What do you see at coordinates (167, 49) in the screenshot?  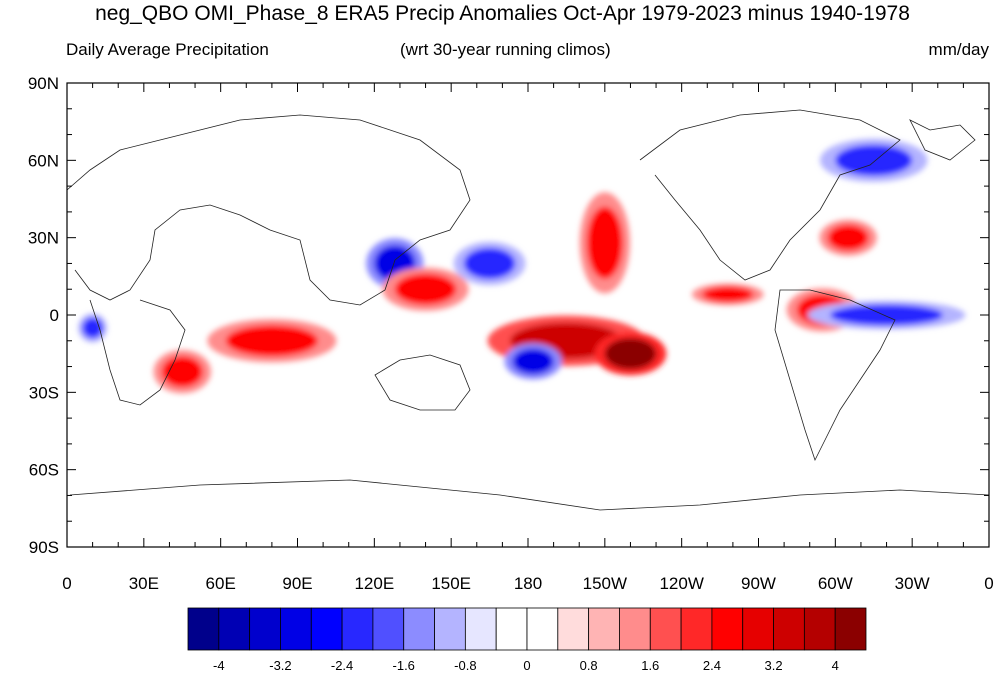 I see `subtitle-variable: Daily Average Precipitation` at bounding box center [167, 49].